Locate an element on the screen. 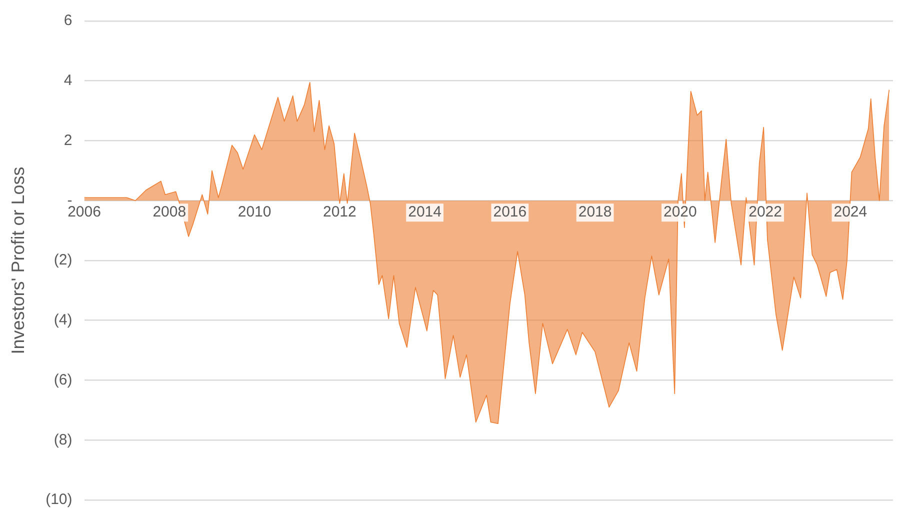 The width and height of the screenshot is (900, 521). y-tick-label: 4 is located at coordinates (68, 81).